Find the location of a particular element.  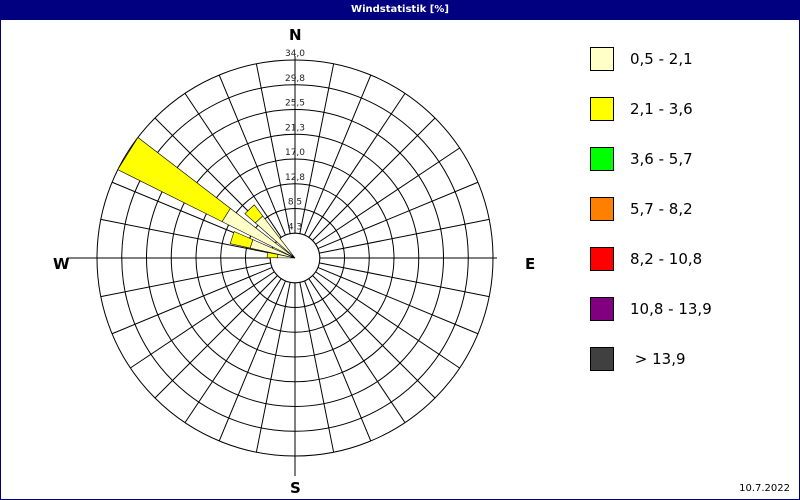

legend-item: 10,8 - 13,9 is located at coordinates (651, 309).